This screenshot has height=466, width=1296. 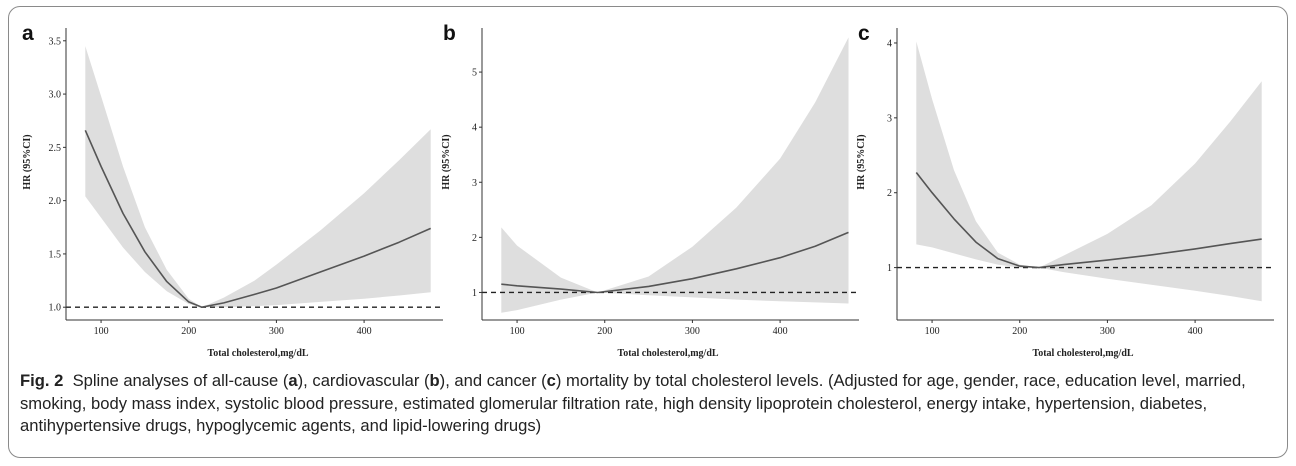 I want to click on y-tick-label: 2.0, so click(x=55, y=201).